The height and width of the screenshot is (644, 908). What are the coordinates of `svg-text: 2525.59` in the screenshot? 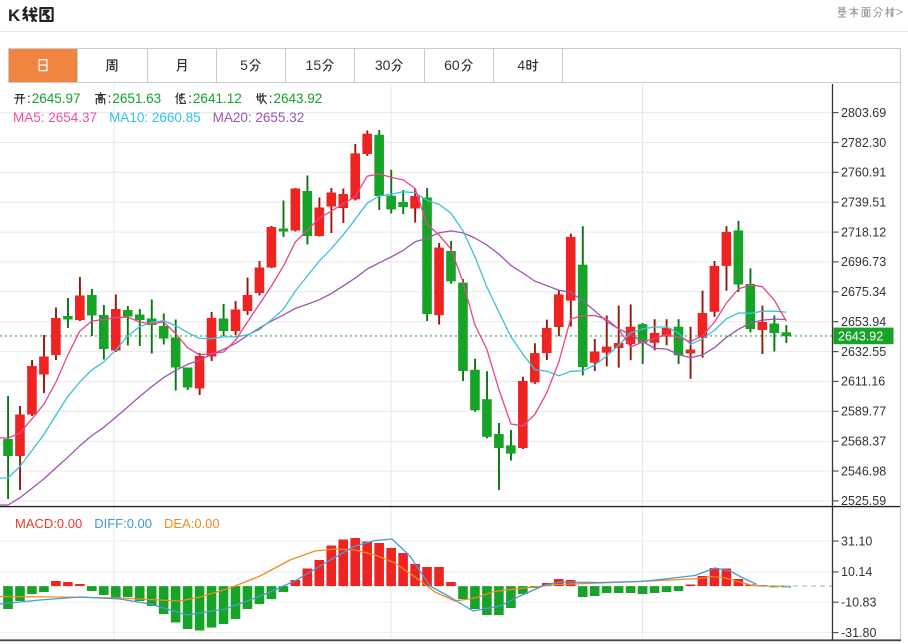 It's located at (863, 501).